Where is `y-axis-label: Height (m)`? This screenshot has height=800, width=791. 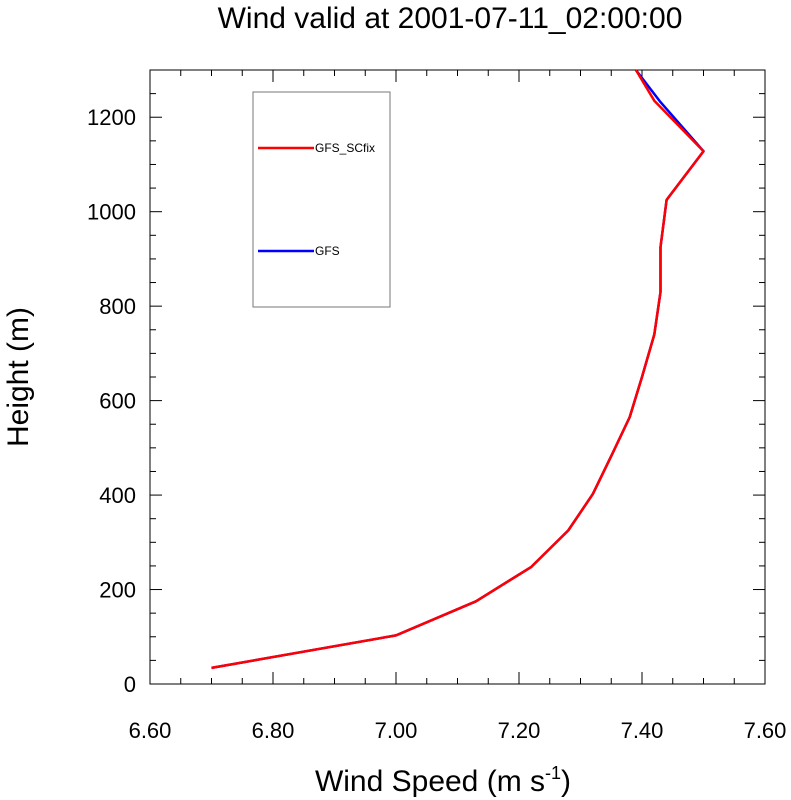 y-axis-label: Height (m) is located at coordinates (18, 377).